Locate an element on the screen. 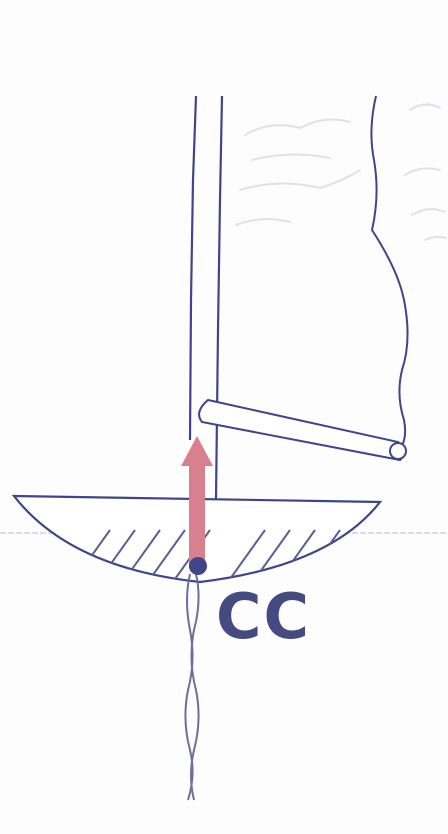 The height and width of the screenshot is (834, 448). sail-edge is located at coordinates (389, 274).